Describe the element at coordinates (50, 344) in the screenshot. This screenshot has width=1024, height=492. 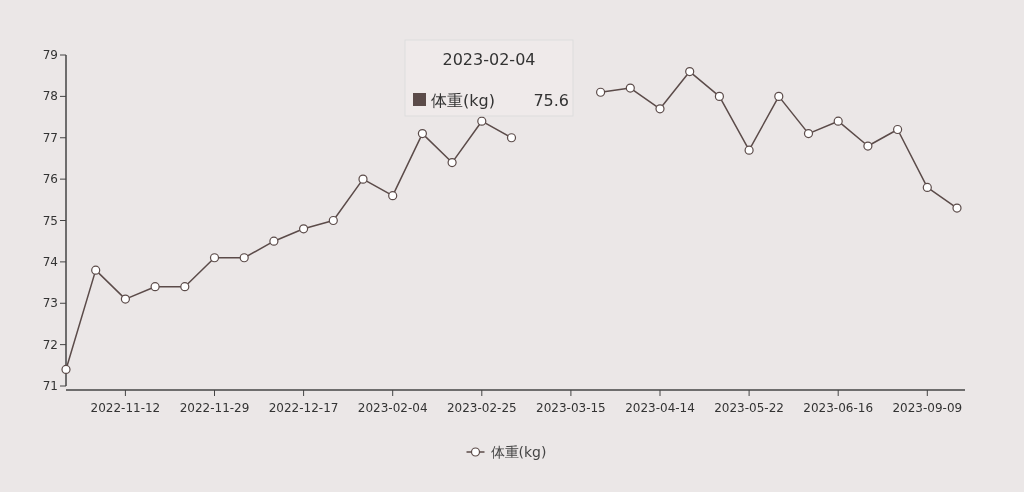
I see `y-tick-label: 72` at that location.